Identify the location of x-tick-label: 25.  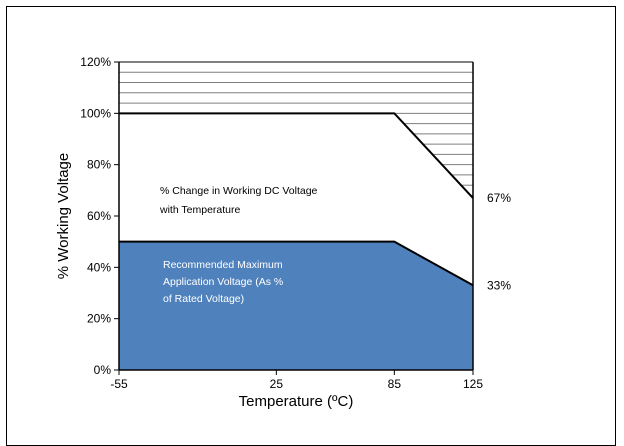
(277, 384).